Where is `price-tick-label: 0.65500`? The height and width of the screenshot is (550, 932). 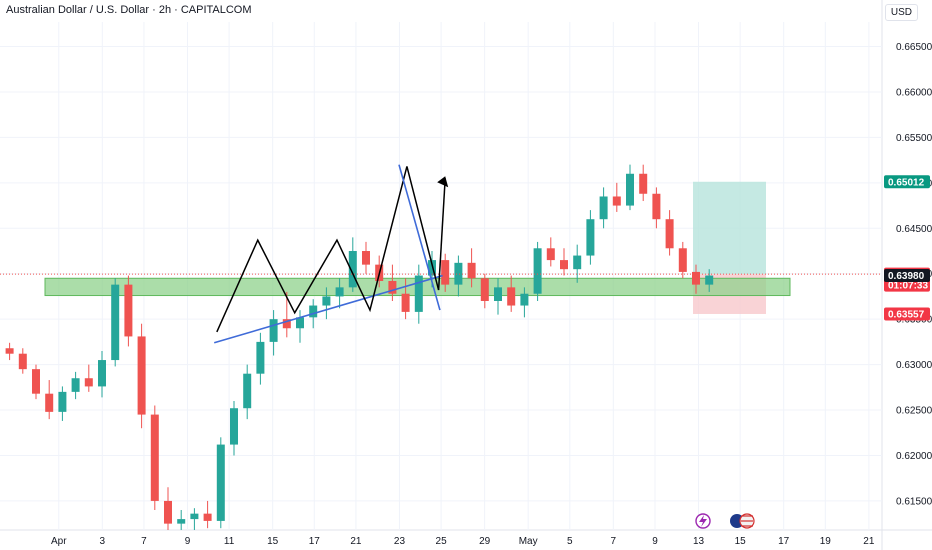
price-tick-label: 0.65500 is located at coordinates (914, 138).